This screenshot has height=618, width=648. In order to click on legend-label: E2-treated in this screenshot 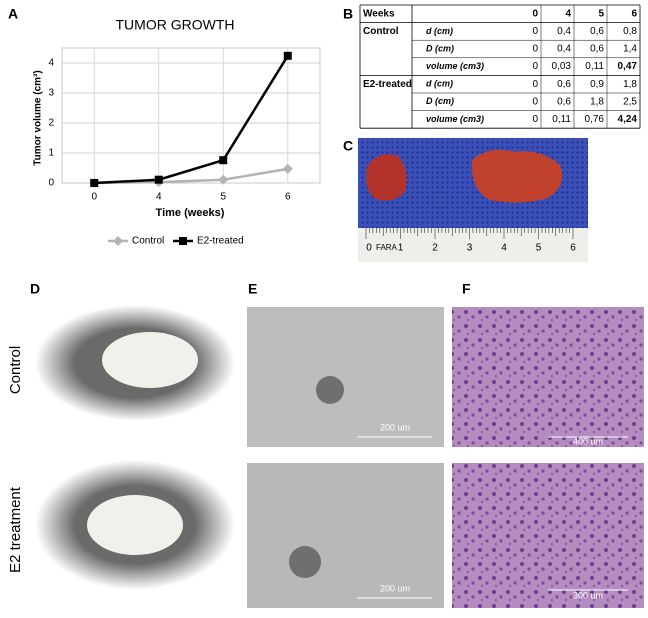, I will do `click(220, 241)`.